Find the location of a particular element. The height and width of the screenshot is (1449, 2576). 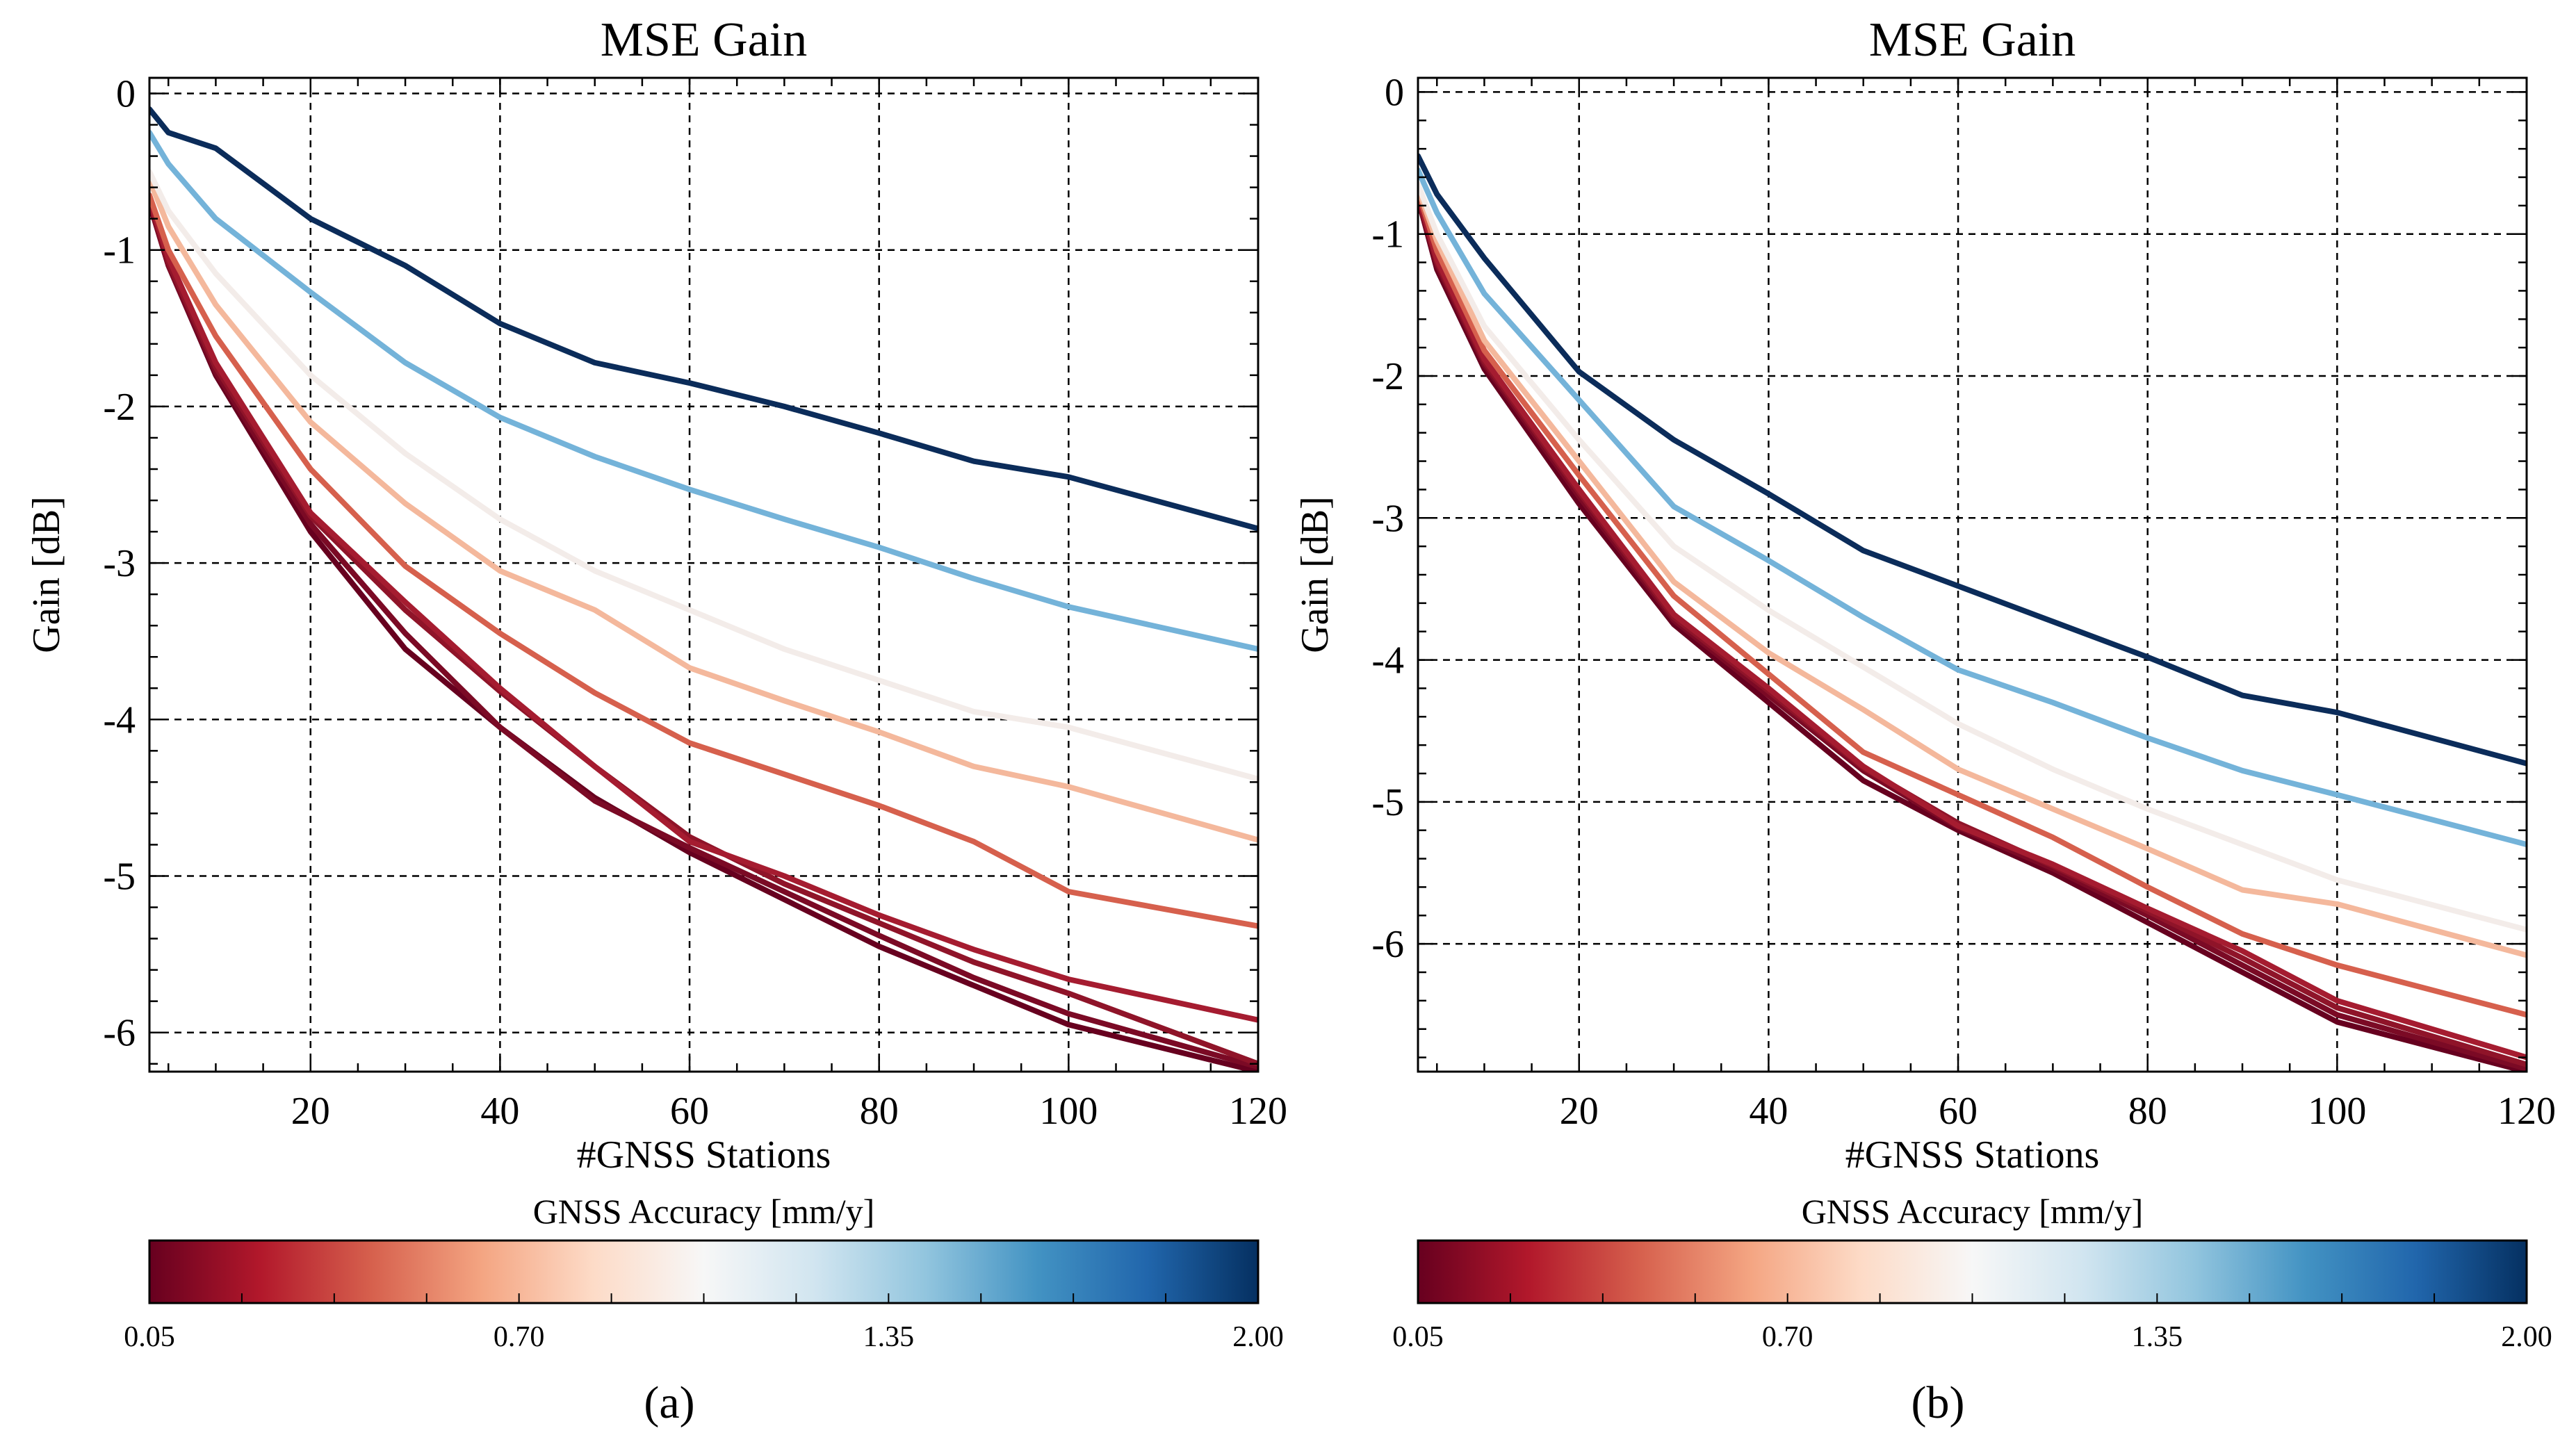

series-line-2.00 is located at coordinates (703, 319).